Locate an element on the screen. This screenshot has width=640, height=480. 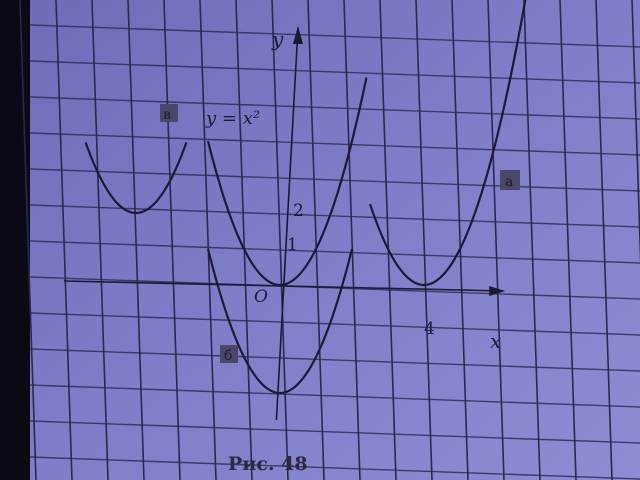
y-tick-label: 1 is located at coordinates (292, 245).